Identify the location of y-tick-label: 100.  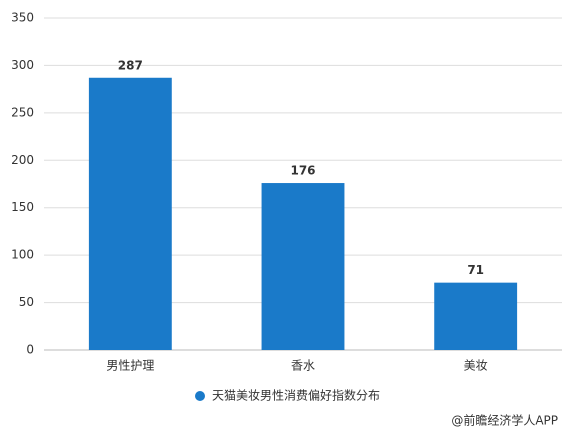
(22, 255).